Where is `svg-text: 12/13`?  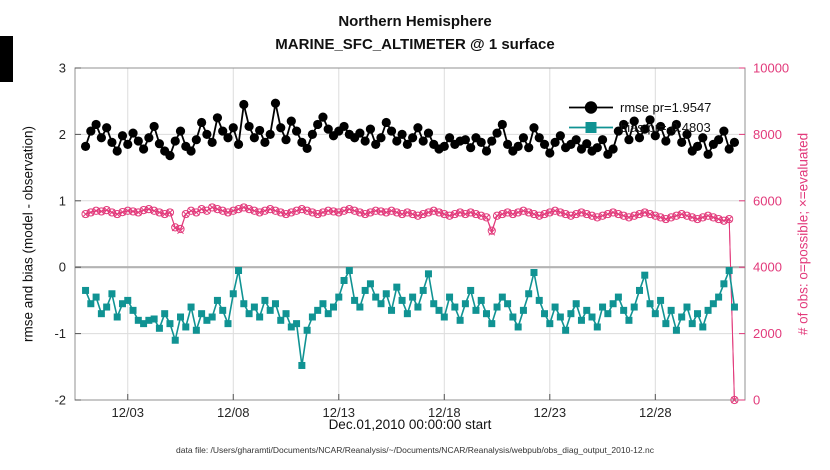
svg-text: 12/13 is located at coordinates (339, 412).